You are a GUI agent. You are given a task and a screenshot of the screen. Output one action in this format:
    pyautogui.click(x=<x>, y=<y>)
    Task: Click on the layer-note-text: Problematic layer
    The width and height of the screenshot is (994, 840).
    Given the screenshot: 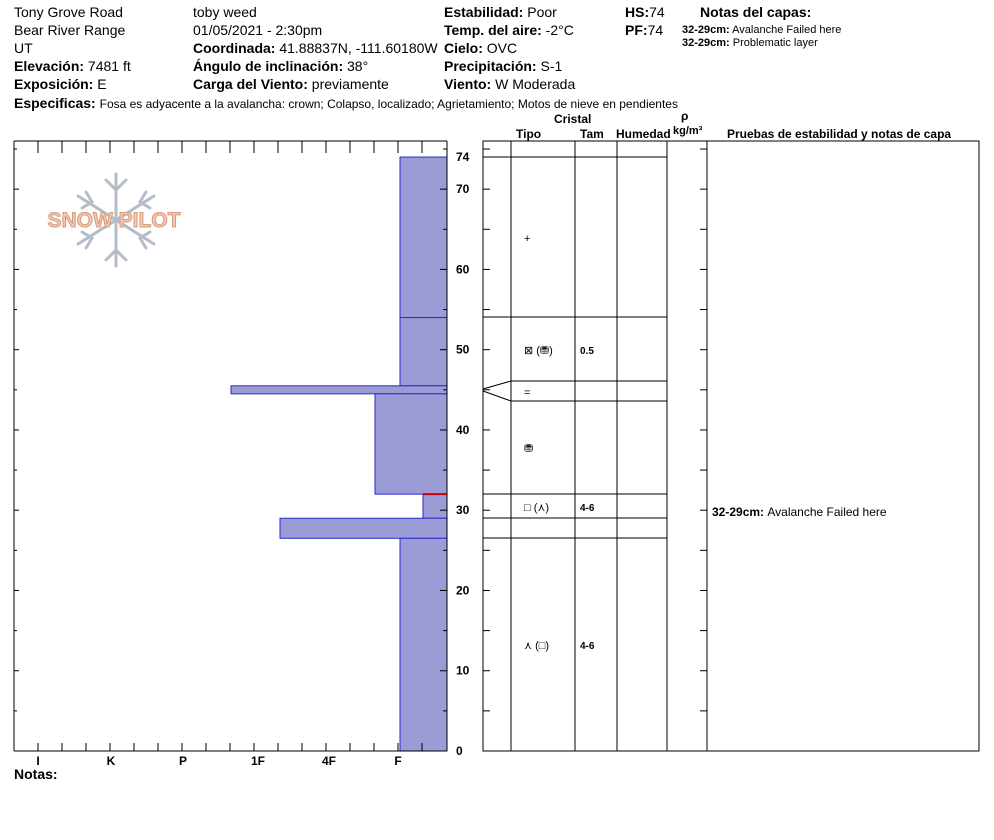 What is the action you would take?
    pyautogui.click(x=775, y=43)
    